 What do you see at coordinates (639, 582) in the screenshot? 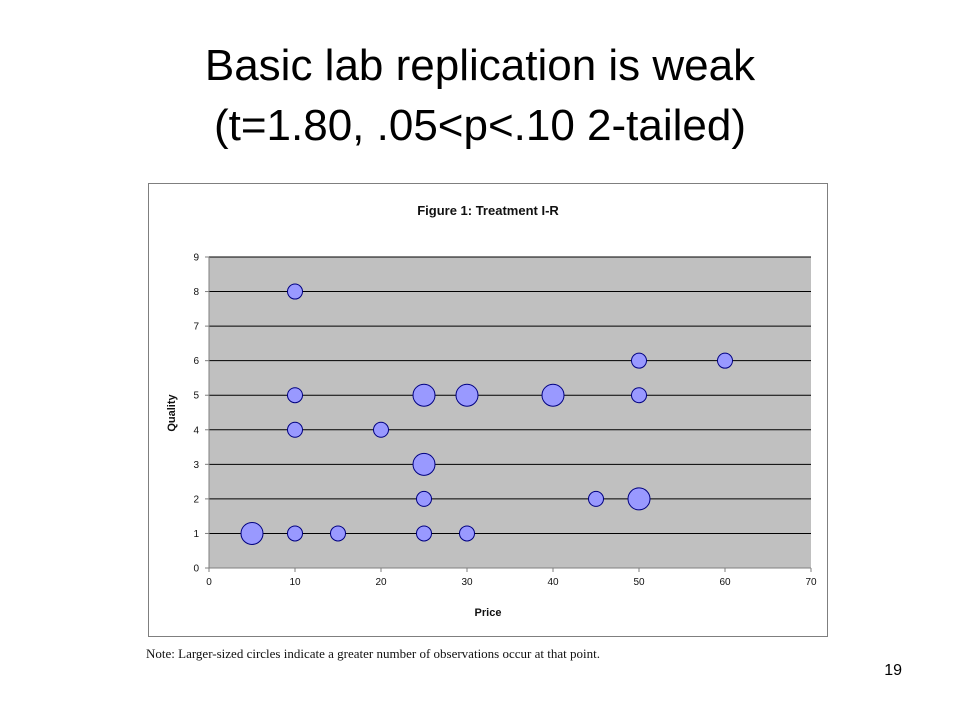
I see `x-tick-label-50: 50` at bounding box center [639, 582].